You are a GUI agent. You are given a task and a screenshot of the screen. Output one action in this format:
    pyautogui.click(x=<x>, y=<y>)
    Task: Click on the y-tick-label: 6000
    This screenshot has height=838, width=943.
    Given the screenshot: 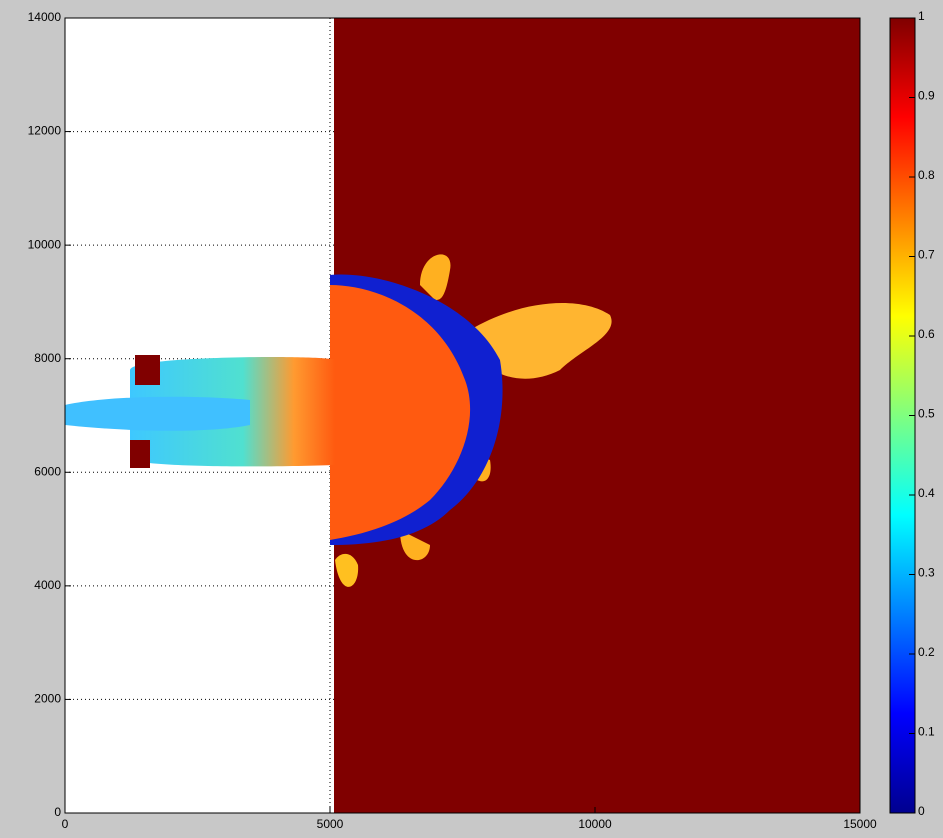 What is the action you would take?
    pyautogui.click(x=47, y=471)
    